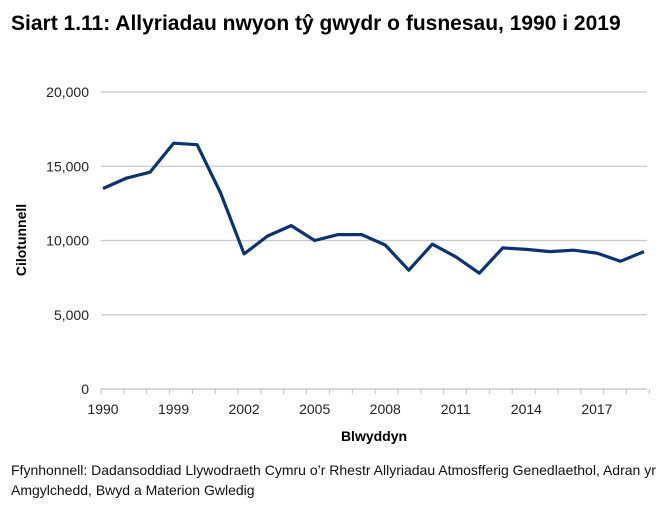 The image size is (666, 511). What do you see at coordinates (244, 409) in the screenshot?
I see `x-tick-label: 2002` at bounding box center [244, 409].